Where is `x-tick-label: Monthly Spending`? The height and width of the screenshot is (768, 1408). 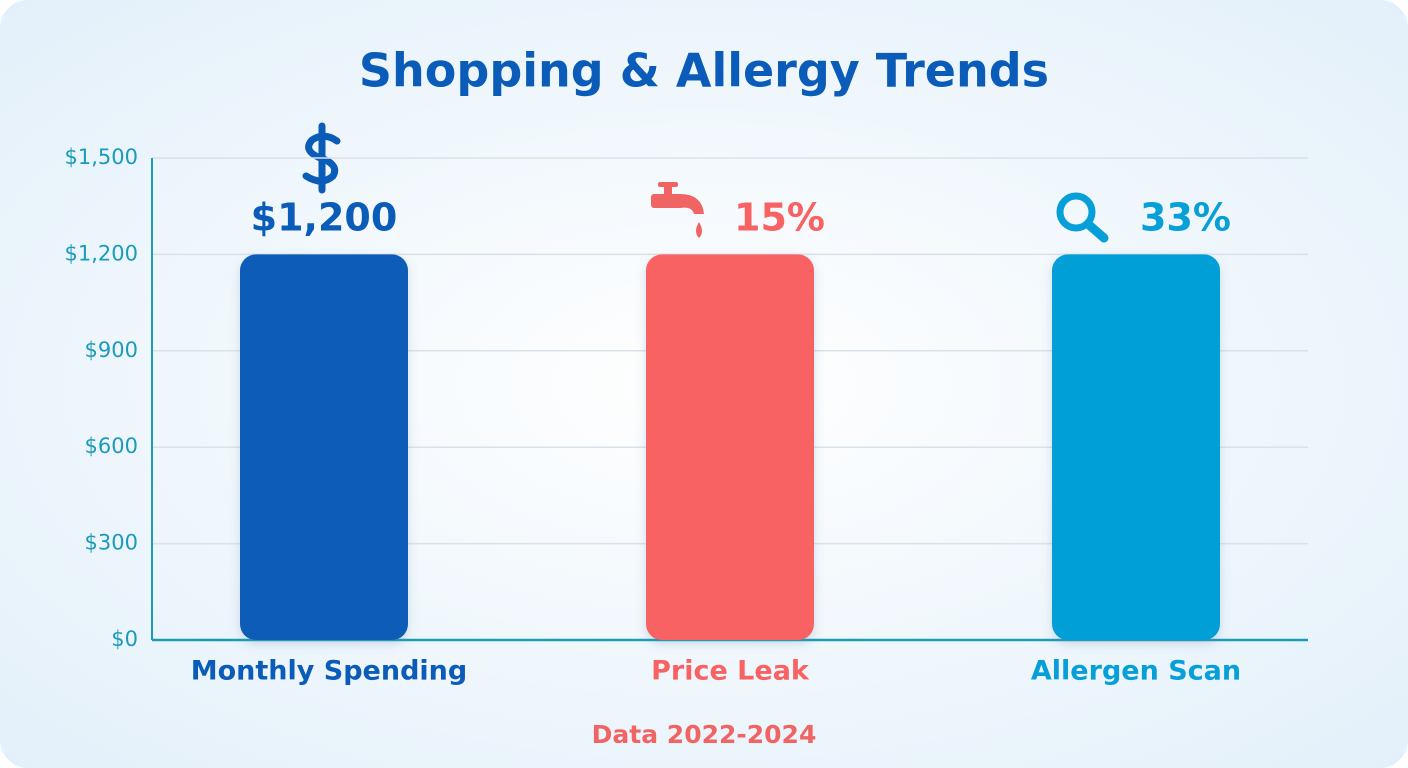 x-tick-label: Monthly Spending is located at coordinates (329, 671).